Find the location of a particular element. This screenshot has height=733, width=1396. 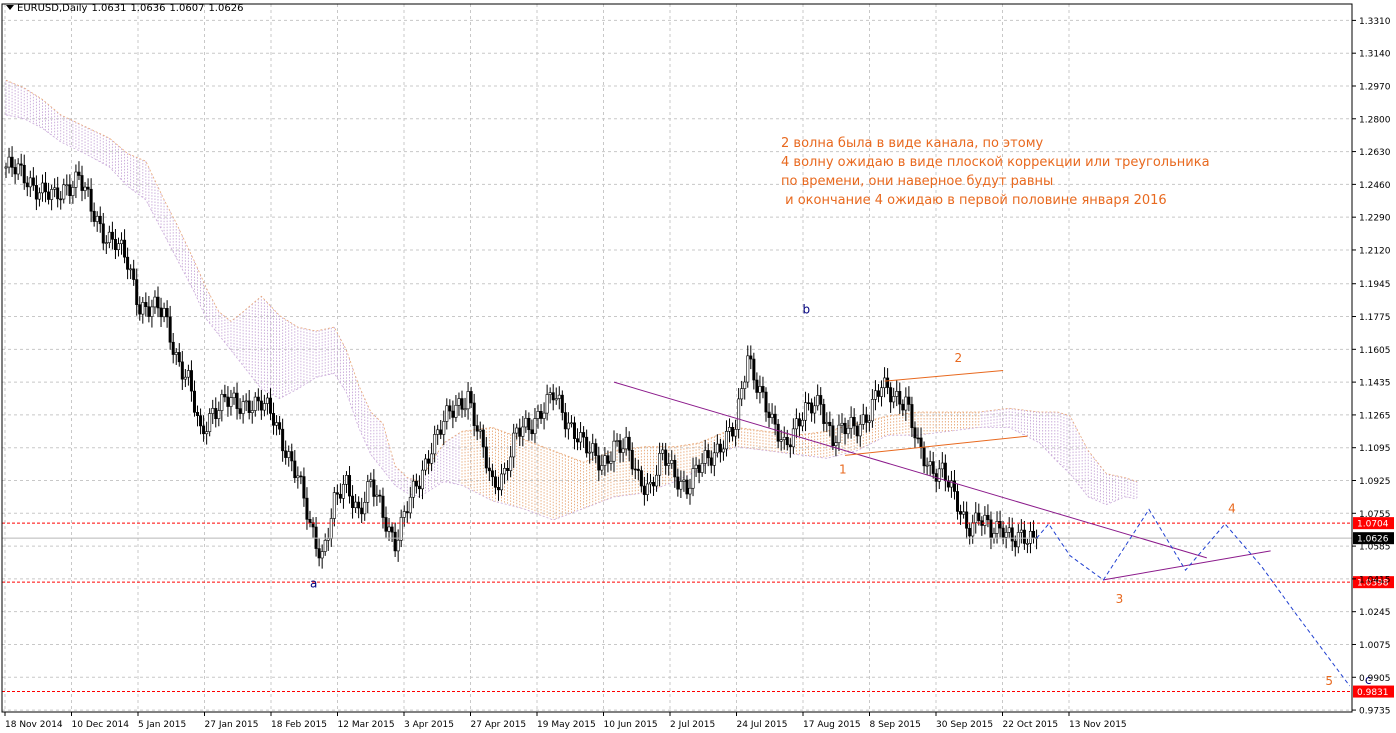

x-tick-label: 12 Mar 2015 is located at coordinates (366, 725).